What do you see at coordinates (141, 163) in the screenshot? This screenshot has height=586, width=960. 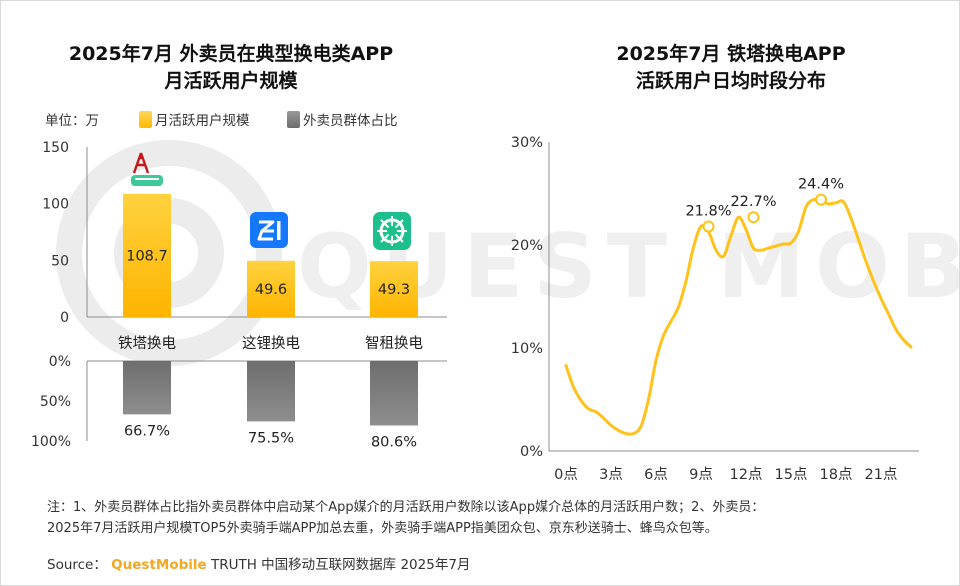 I see `tower-logo-mark` at bounding box center [141, 163].